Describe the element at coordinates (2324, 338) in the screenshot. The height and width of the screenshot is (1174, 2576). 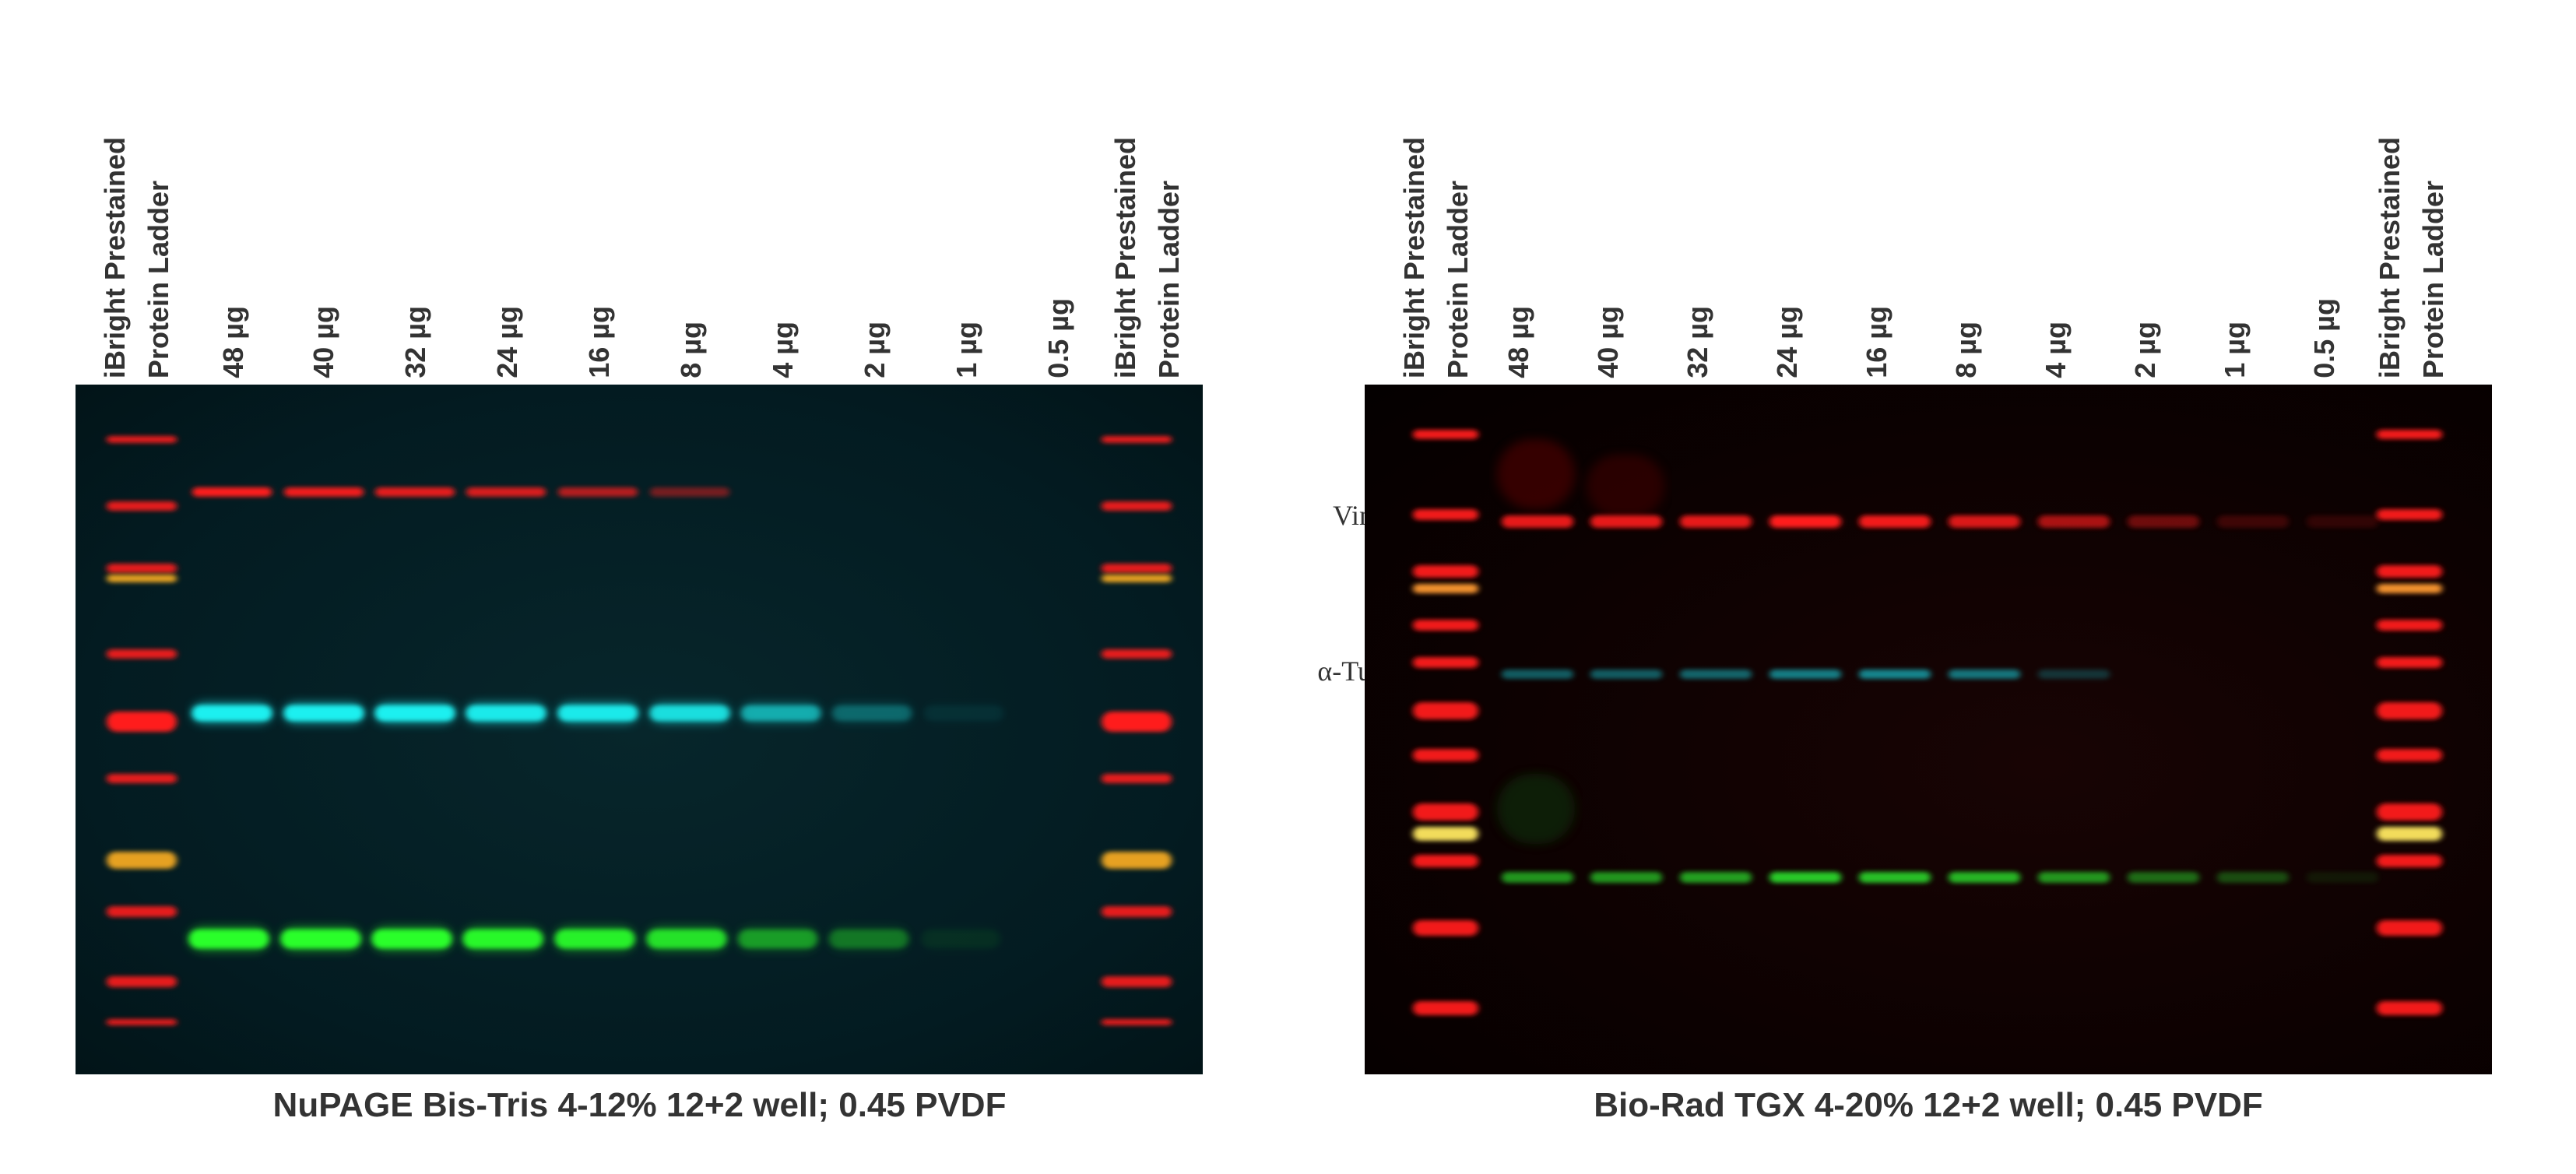
I see `lane-label-10: 0.5 µg` at that location.